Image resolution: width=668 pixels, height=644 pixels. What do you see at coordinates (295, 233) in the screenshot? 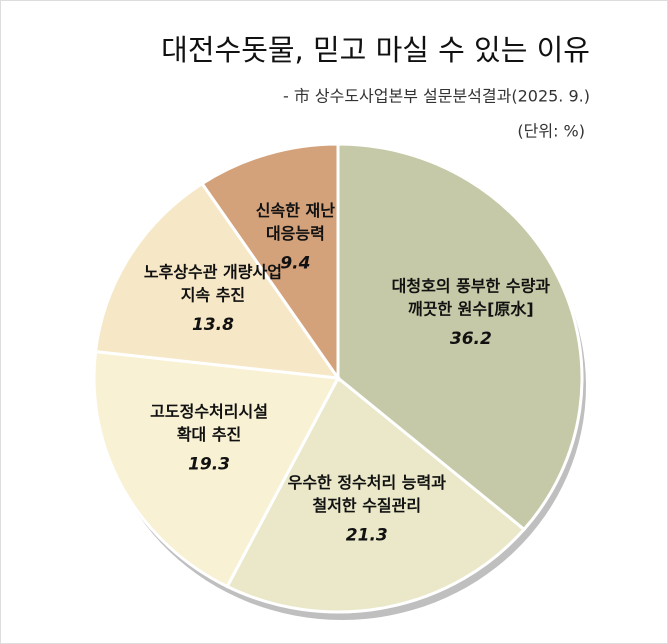
I see `slice-label: 대응능력` at bounding box center [295, 233].